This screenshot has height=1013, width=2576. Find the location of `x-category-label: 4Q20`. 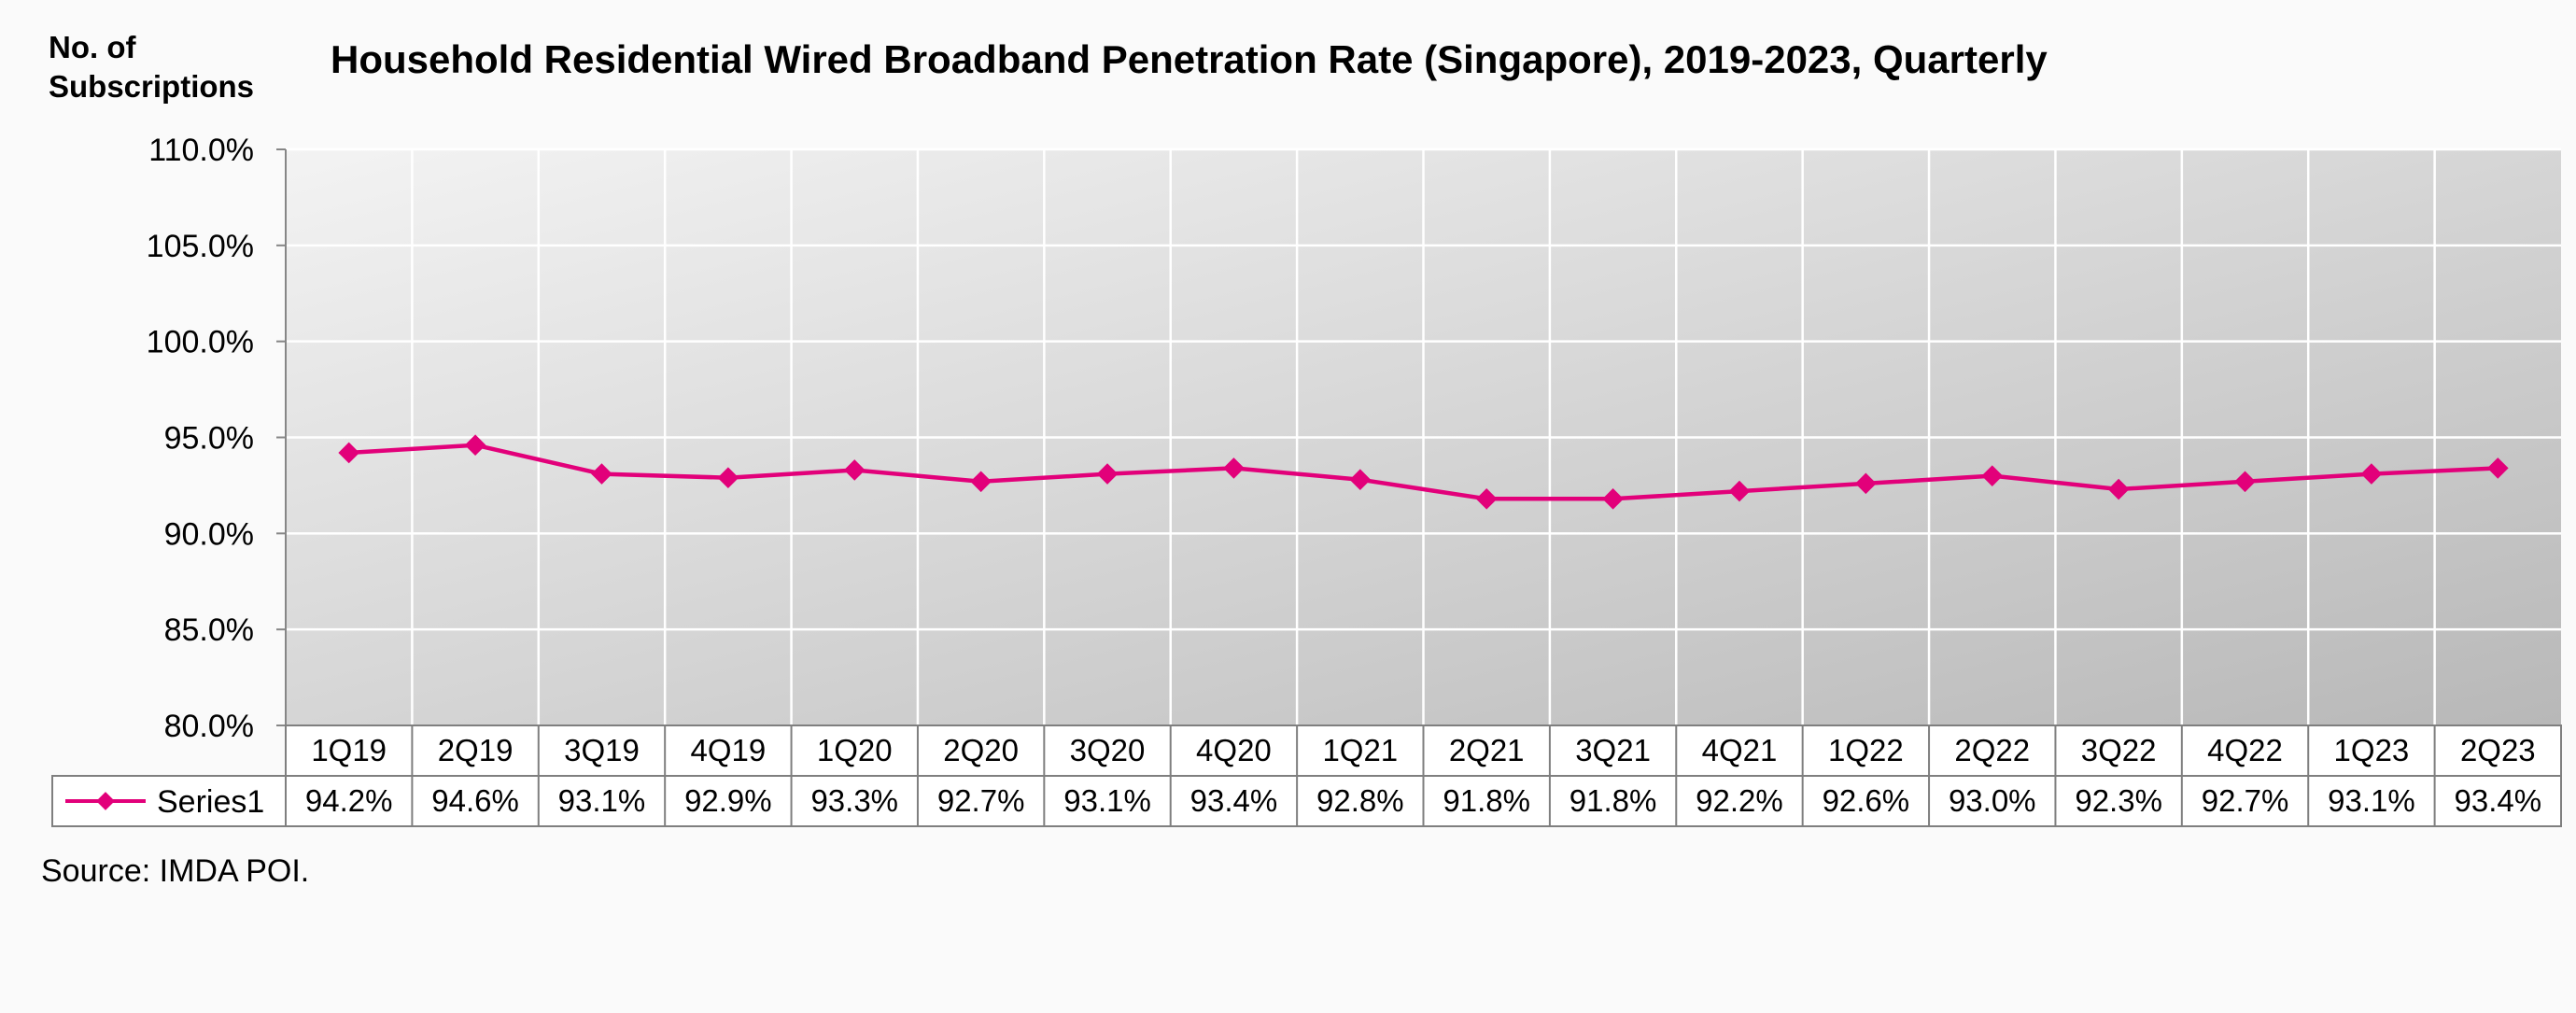

x-category-label: 4Q20 is located at coordinates (1234, 750).